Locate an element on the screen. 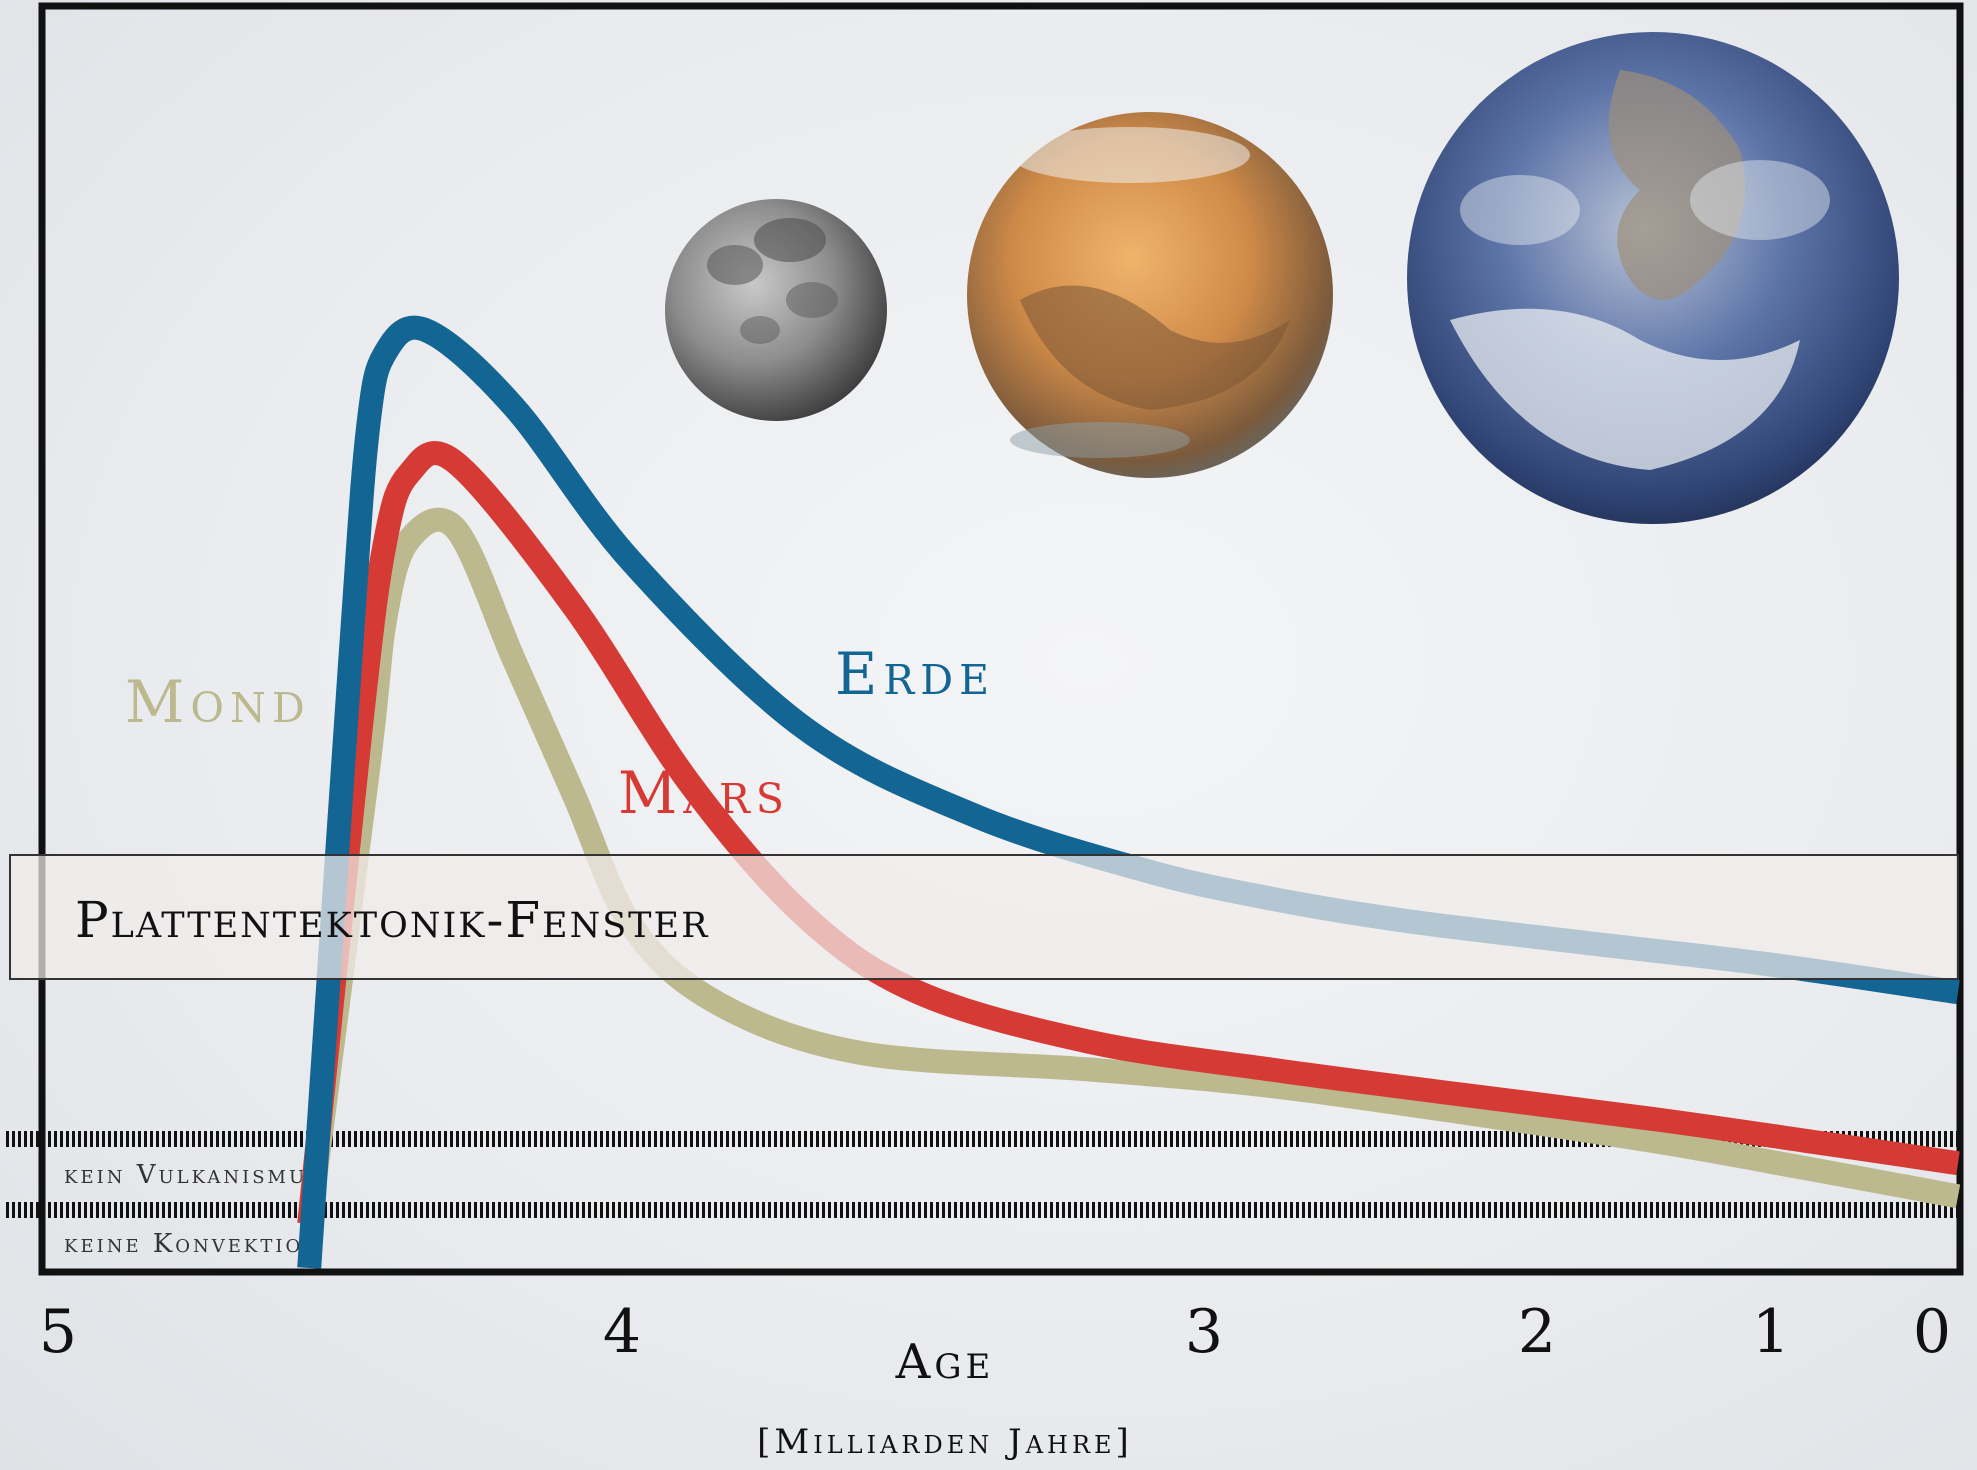  threshold-label-keine-konvektion: keine Konvektion is located at coordinates (193, 1244).